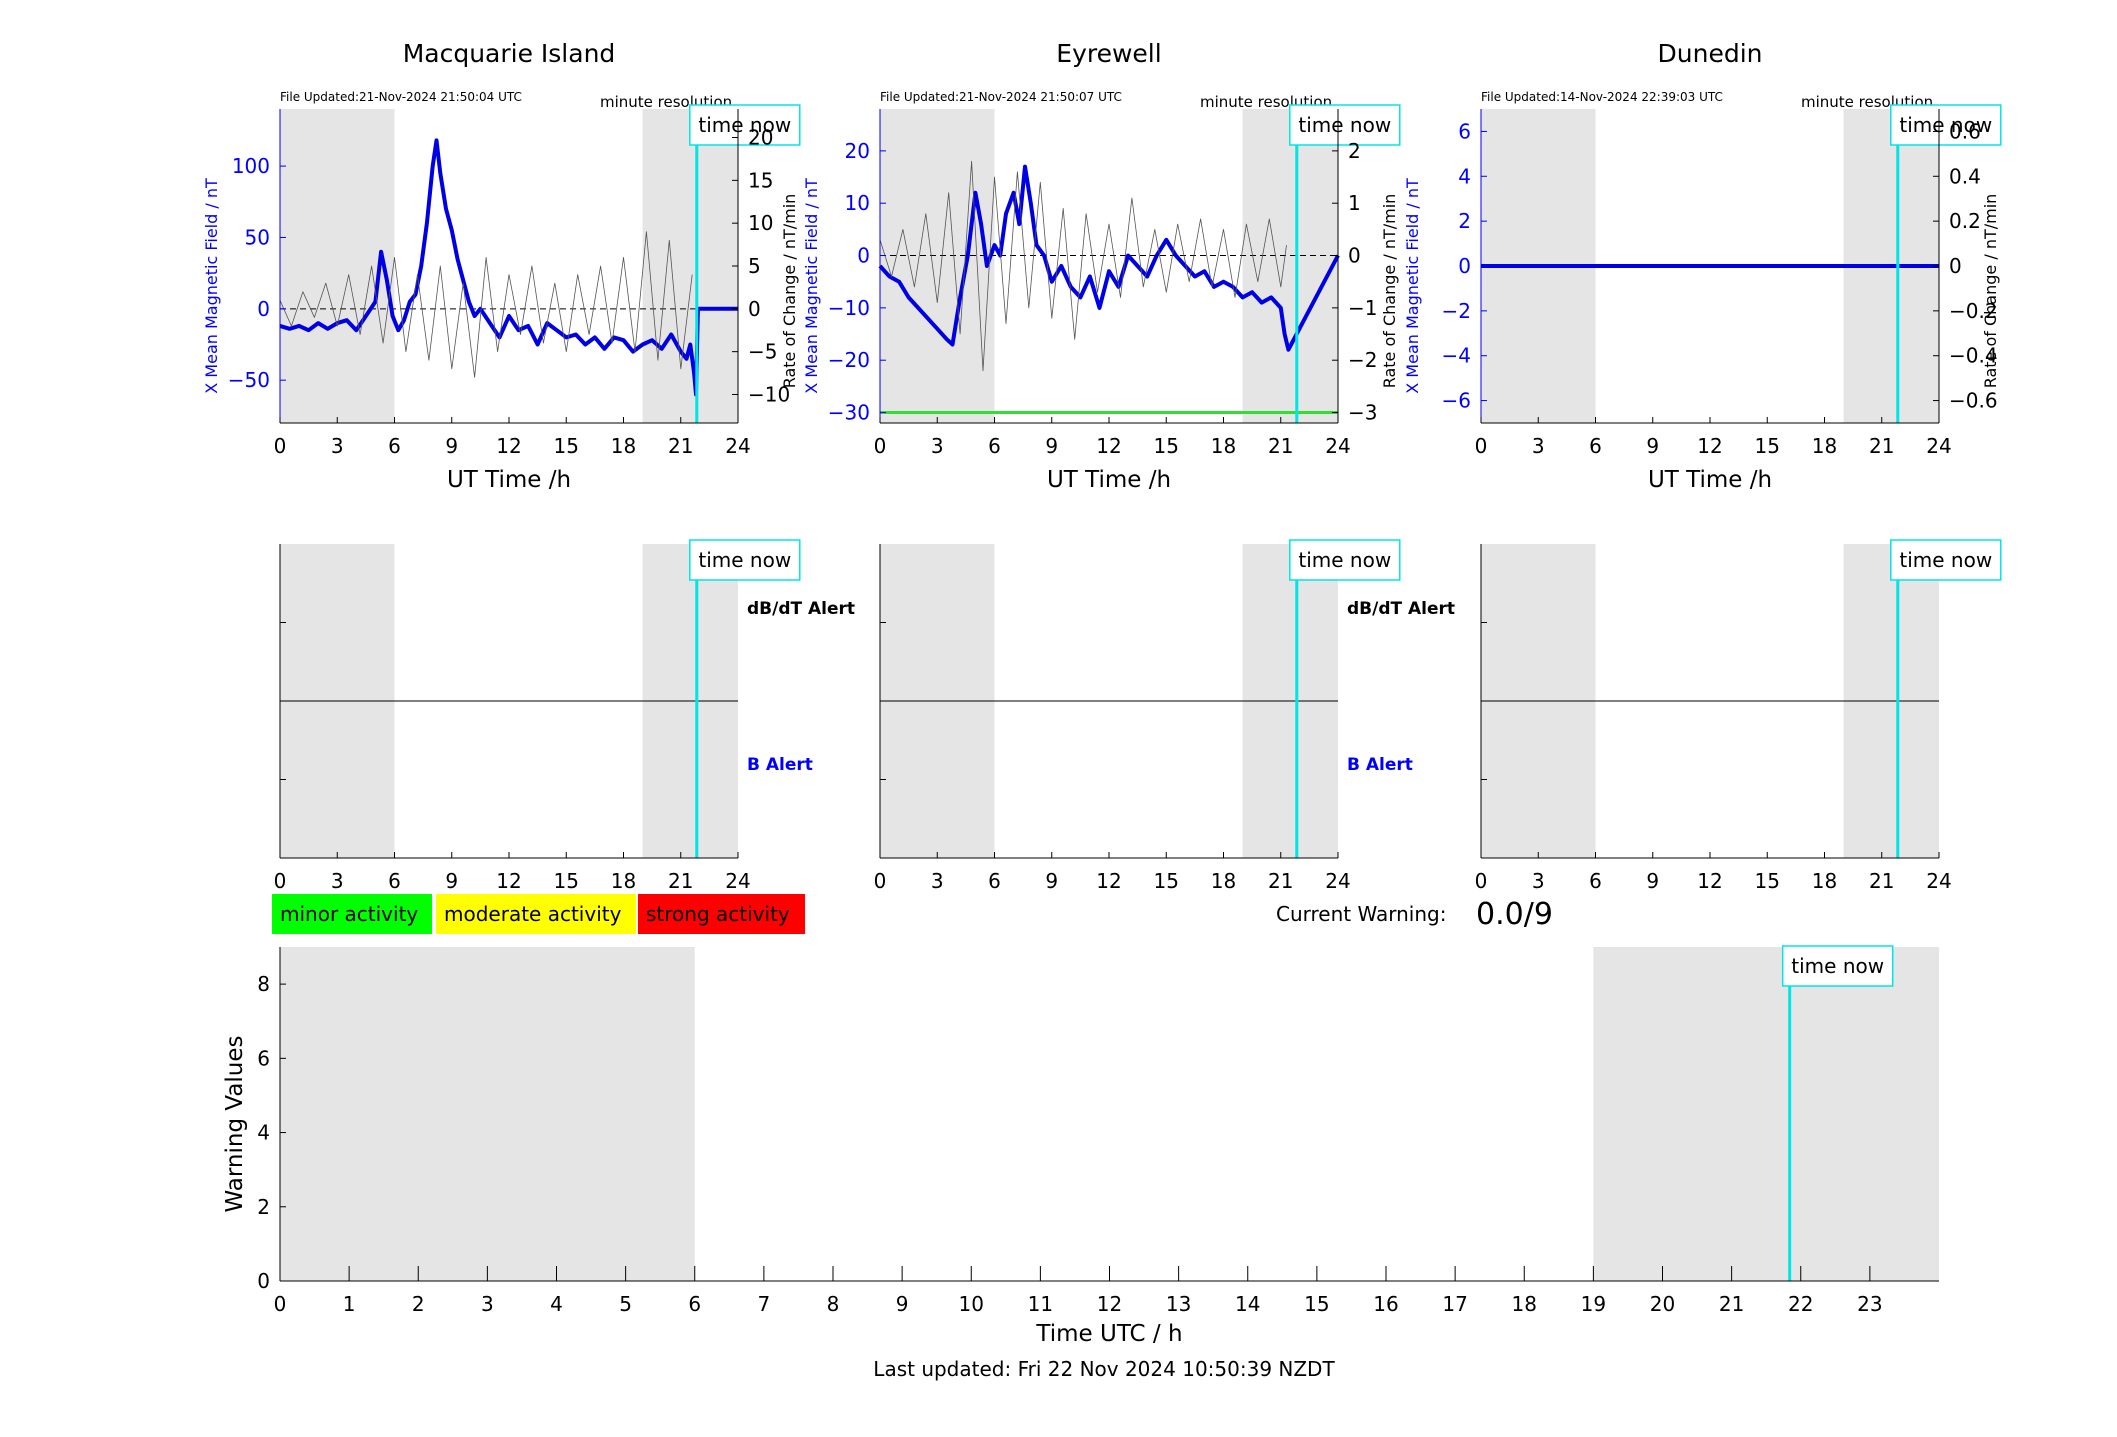 This screenshot has height=1437, width=2117. Describe the element at coordinates (1362, 413) in the screenshot. I see `y2-tick-label: −3` at that location.